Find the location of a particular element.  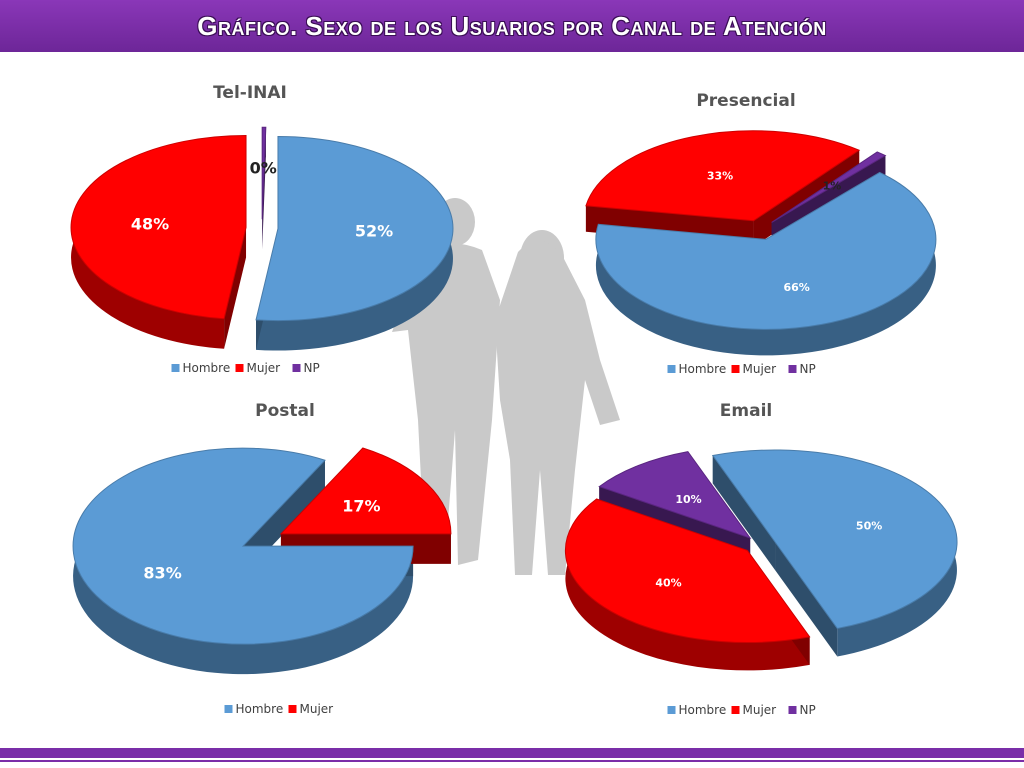

chart-legend: Hombre Mujer is located at coordinates (279, 709).